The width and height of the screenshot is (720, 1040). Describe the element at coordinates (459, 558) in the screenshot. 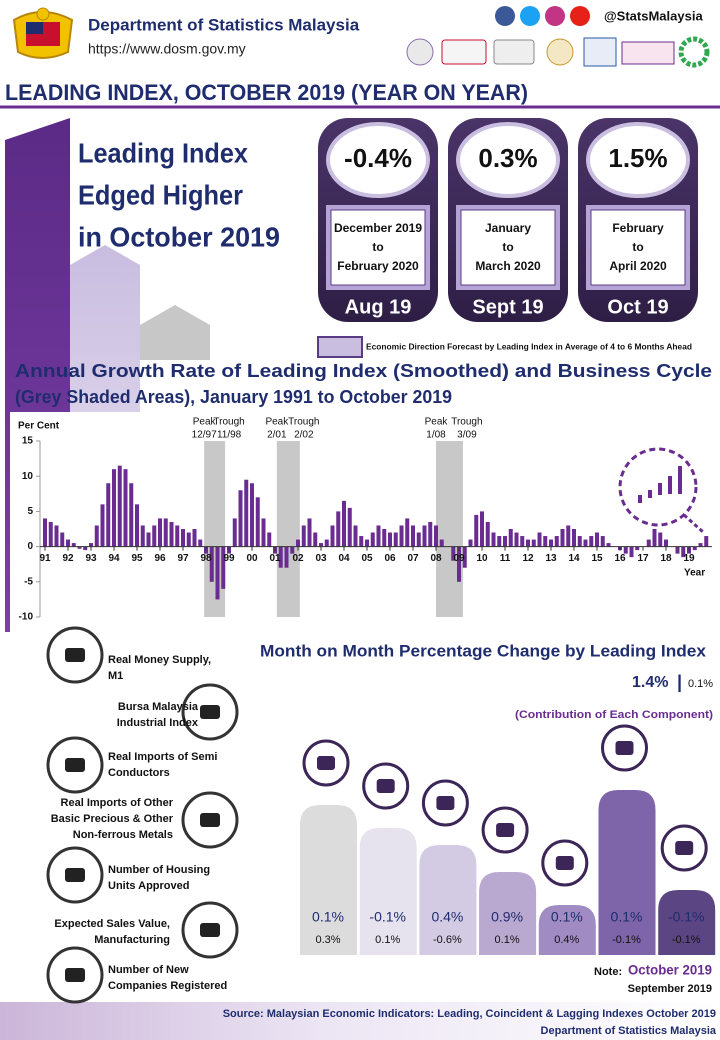

I see `x-tick-label: 09` at that location.